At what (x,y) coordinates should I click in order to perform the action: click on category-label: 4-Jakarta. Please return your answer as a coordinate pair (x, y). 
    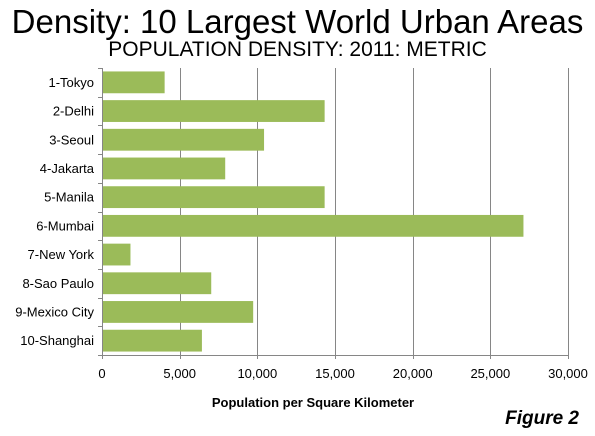
    Looking at the image, I should click on (67, 168).